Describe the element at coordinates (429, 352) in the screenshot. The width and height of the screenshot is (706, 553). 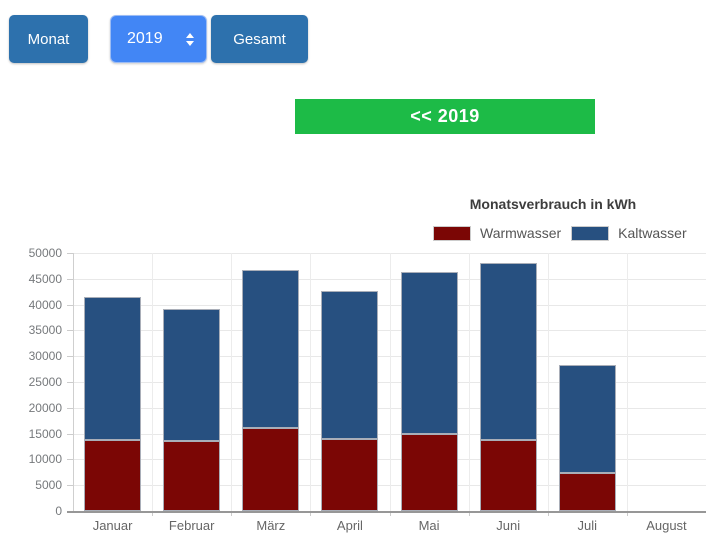
I see `bar-segment-kaltwasser-mai` at that location.